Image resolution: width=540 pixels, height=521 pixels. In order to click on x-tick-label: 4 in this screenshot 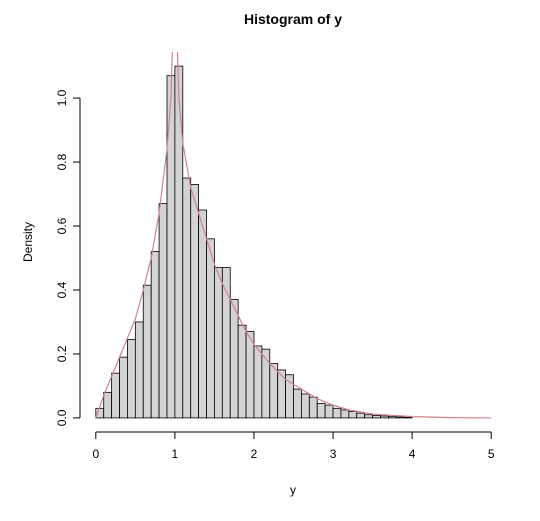, I will do `click(412, 454)`.